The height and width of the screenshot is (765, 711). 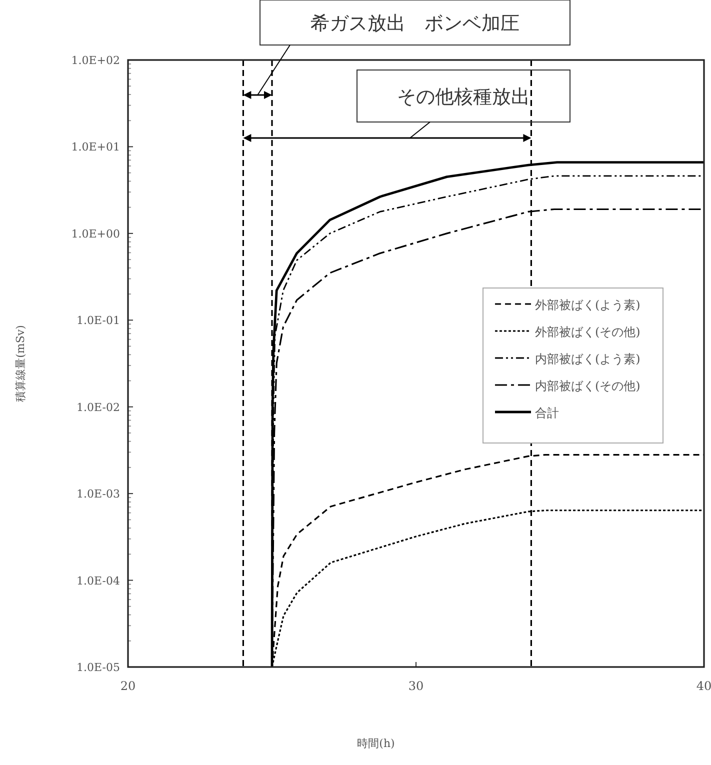 I want to click on legend-label: 合計, so click(x=547, y=413).